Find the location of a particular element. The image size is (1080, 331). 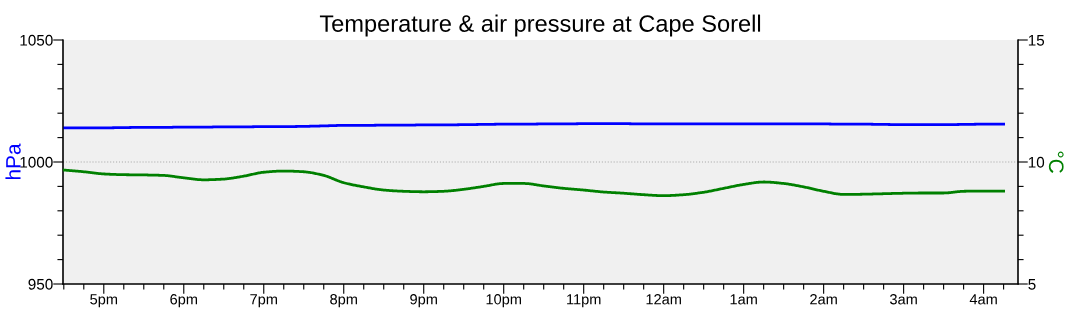

y2-tick-label: 15 is located at coordinates (1036, 40).